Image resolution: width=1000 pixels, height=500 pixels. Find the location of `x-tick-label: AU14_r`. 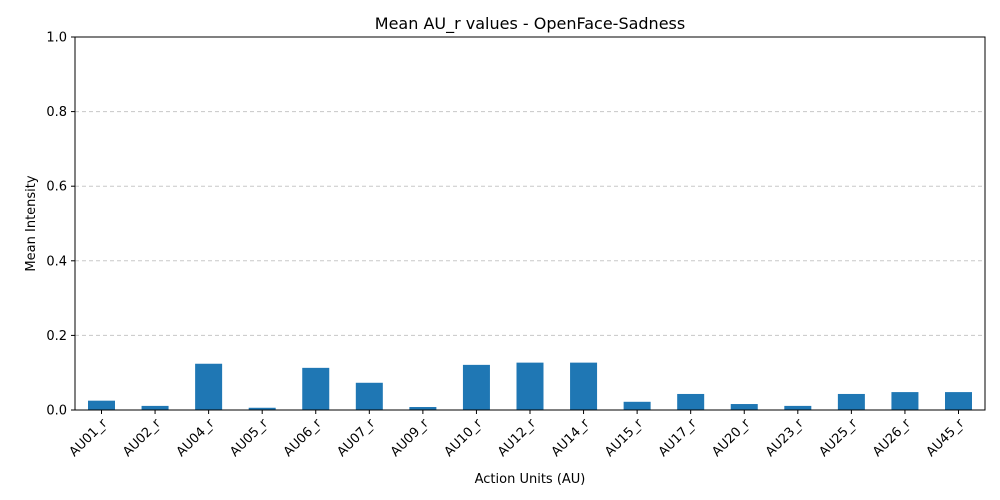

x-tick-label: AU14_r is located at coordinates (571, 438).